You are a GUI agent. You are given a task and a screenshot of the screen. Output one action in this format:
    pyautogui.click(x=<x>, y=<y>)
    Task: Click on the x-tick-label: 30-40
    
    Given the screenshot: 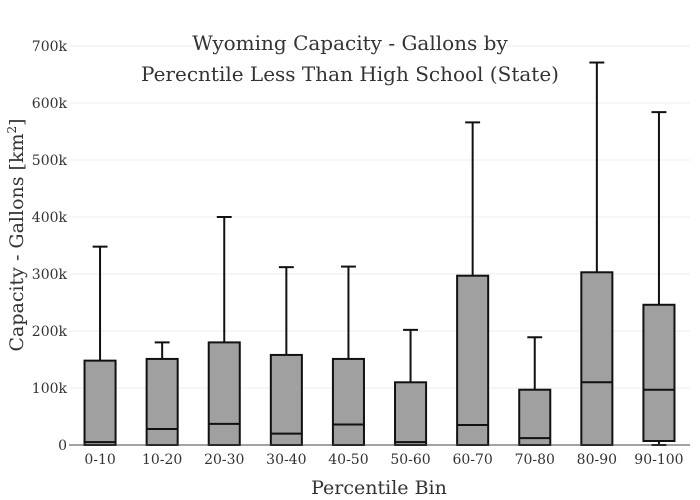 What is the action you would take?
    pyautogui.click(x=286, y=460)
    